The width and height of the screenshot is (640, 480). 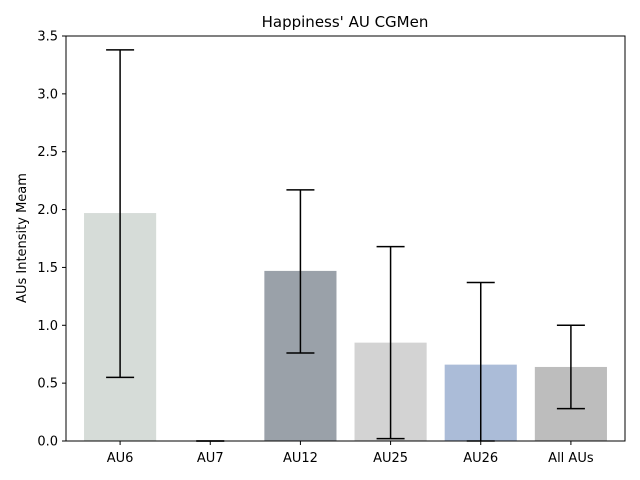 I want to click on x-axis-ticks: AU6 AU7 AU12 AU25 AU26 All AUs, so click(x=350, y=453).